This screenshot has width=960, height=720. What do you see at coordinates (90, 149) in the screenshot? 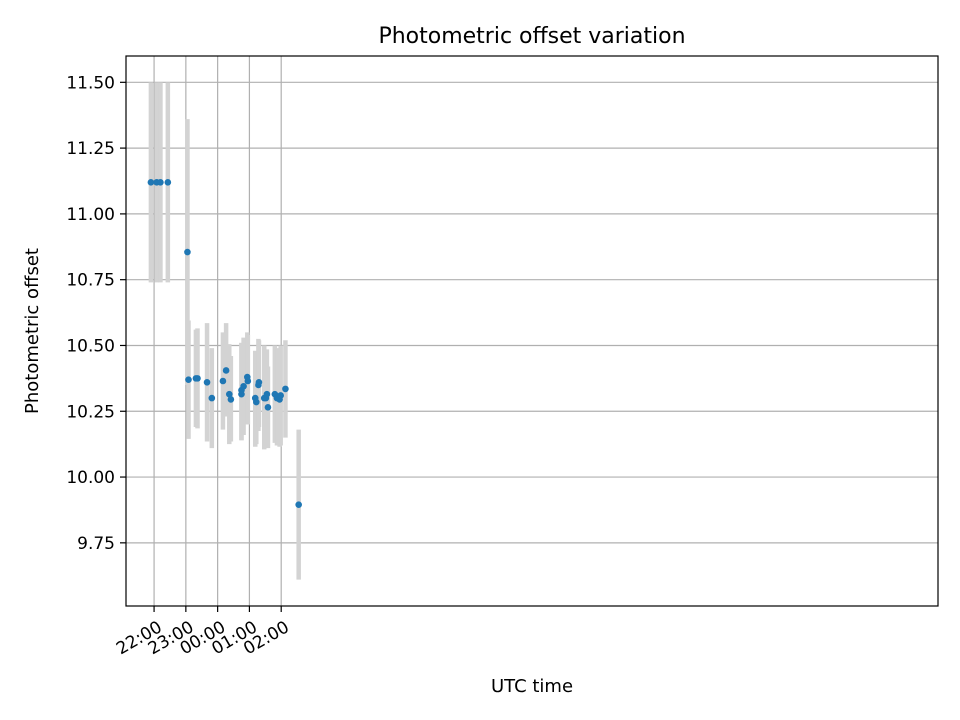
I see `y-tick-label: 11.25` at bounding box center [90, 149].